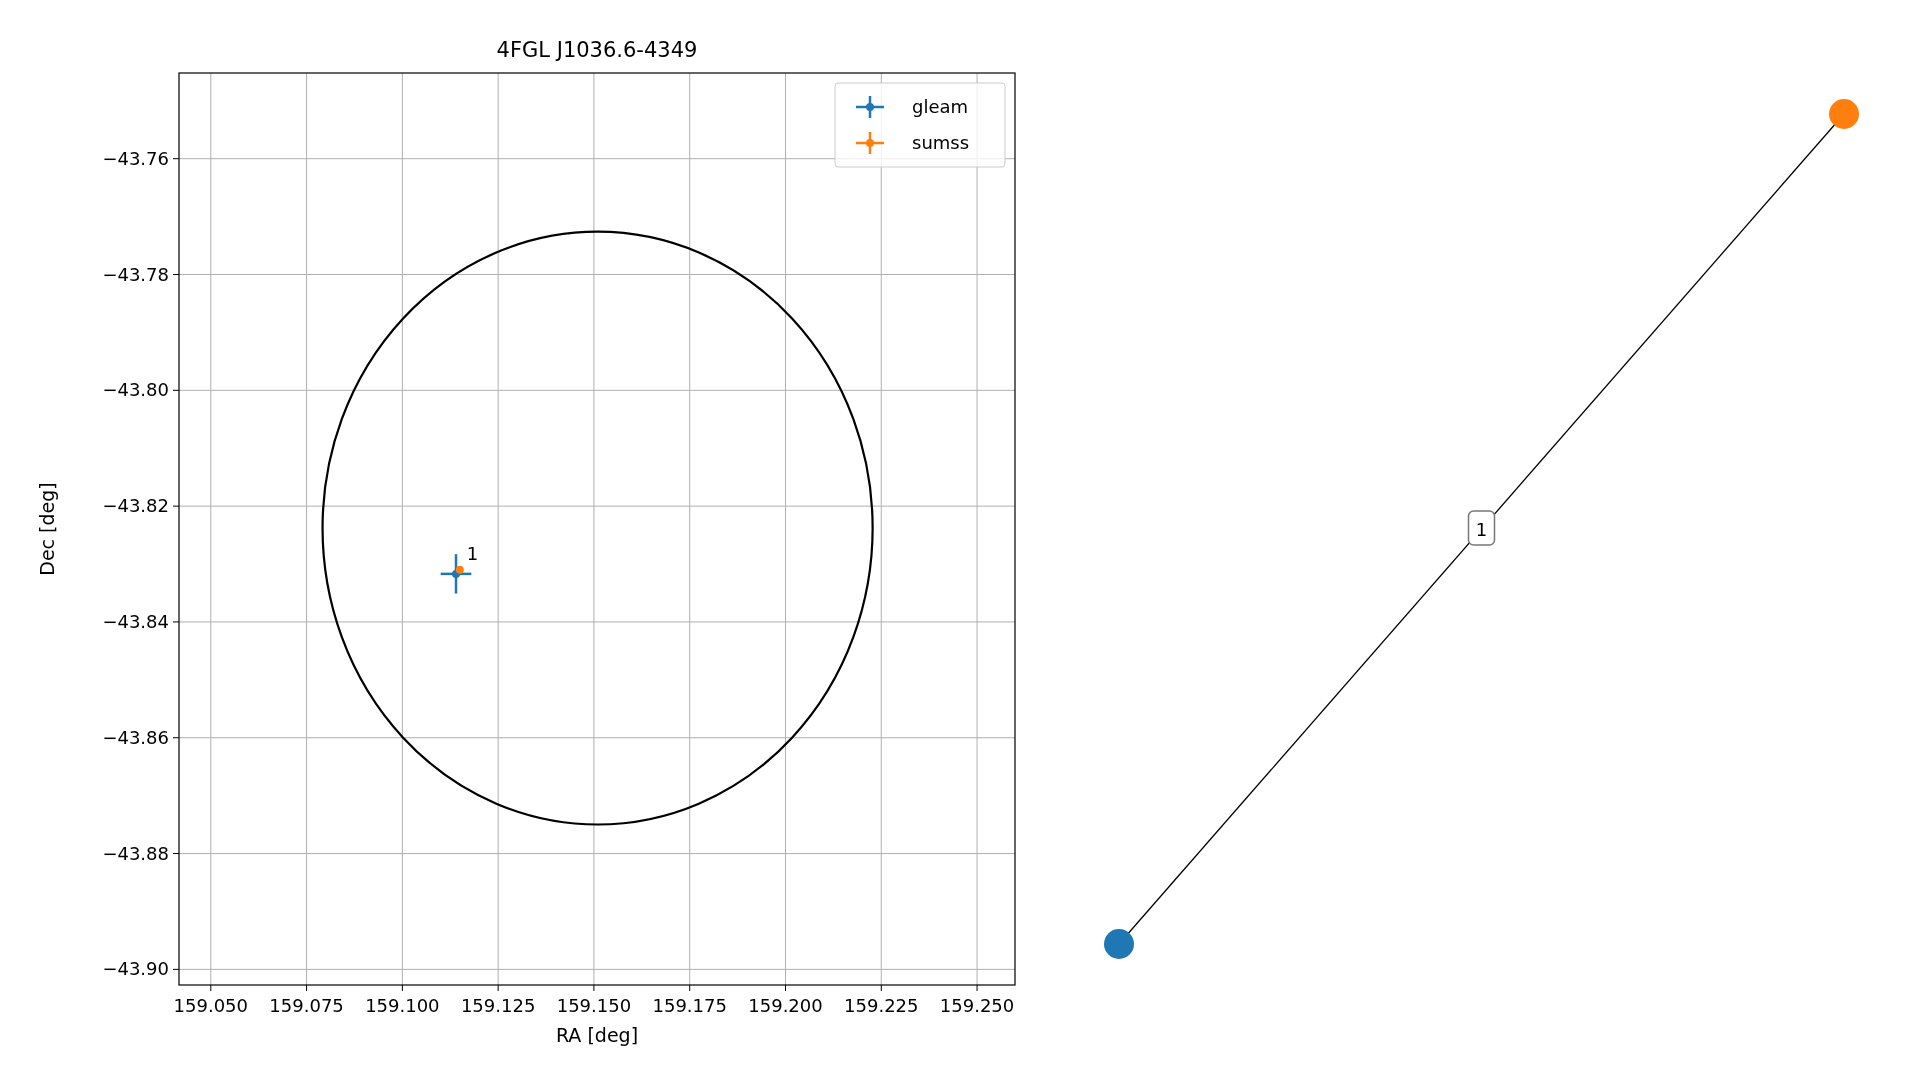 This screenshot has width=1919, height=1080. Describe the element at coordinates (594, 1005) in the screenshot. I see `x-tick-label: 159.150` at that location.